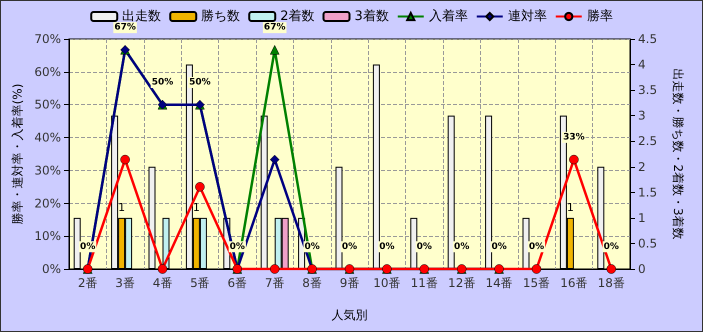 The height and width of the screenshot is (332, 703). What do you see at coordinates (574, 283) in the screenshot?
I see `x-tick-label: 16番` at bounding box center [574, 283].